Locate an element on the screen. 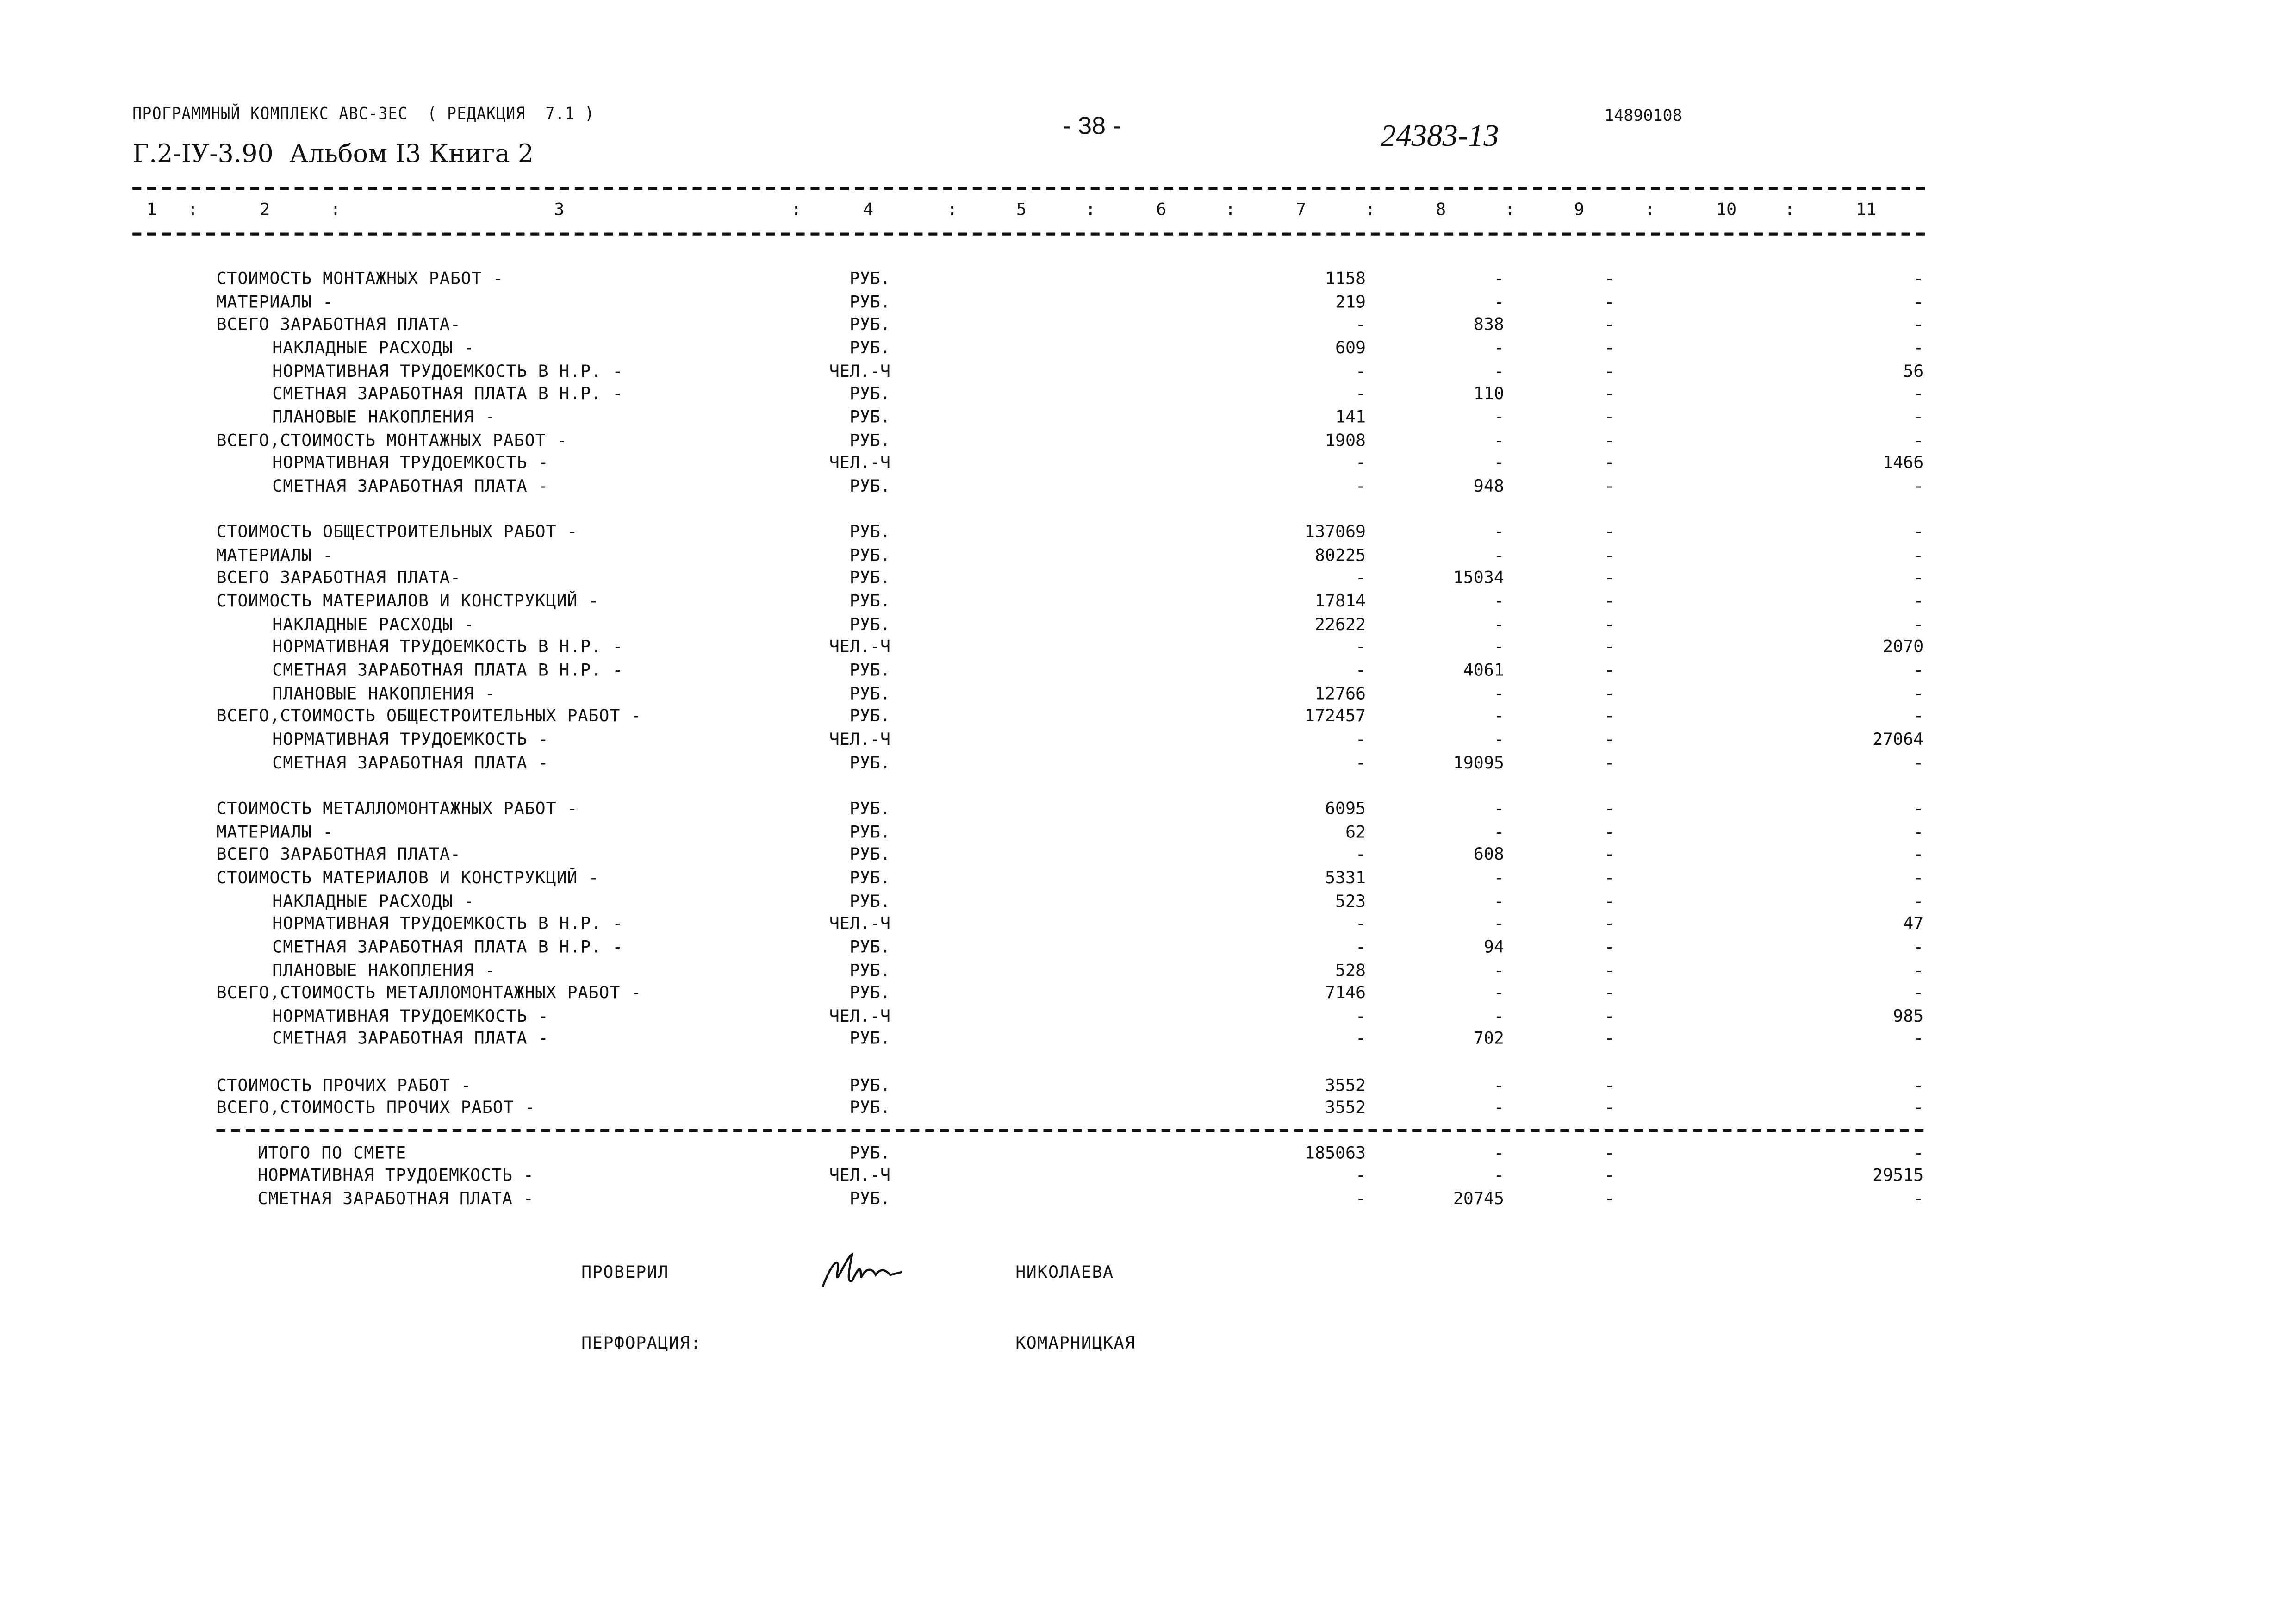  column-number: 6 is located at coordinates (1161, 209).